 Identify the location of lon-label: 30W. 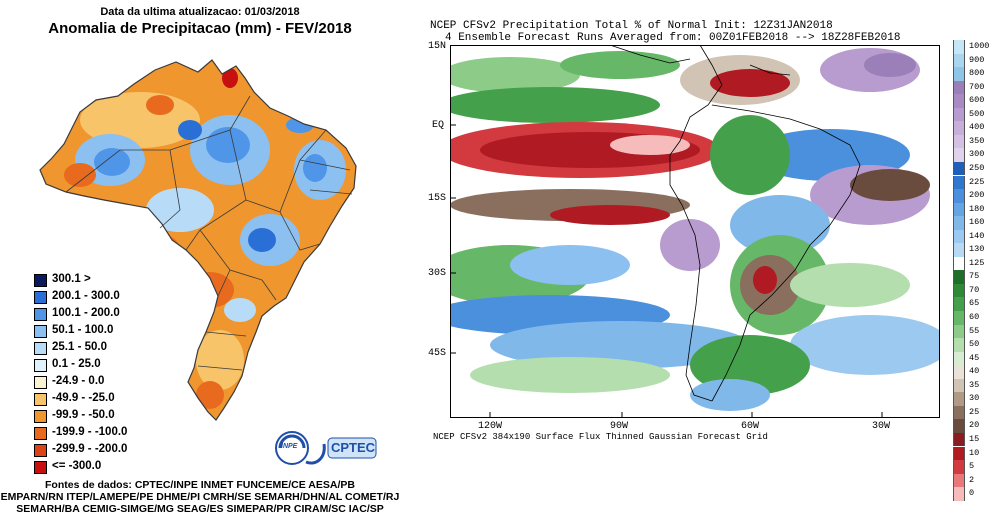
(881, 426).